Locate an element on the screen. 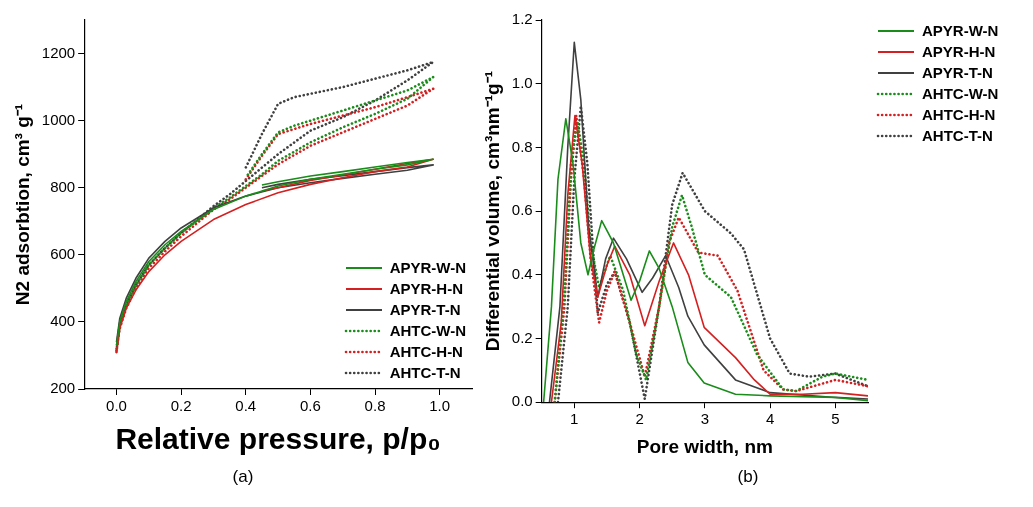 This screenshot has height=507, width=1033. text: (a) is located at coordinates (243, 477).